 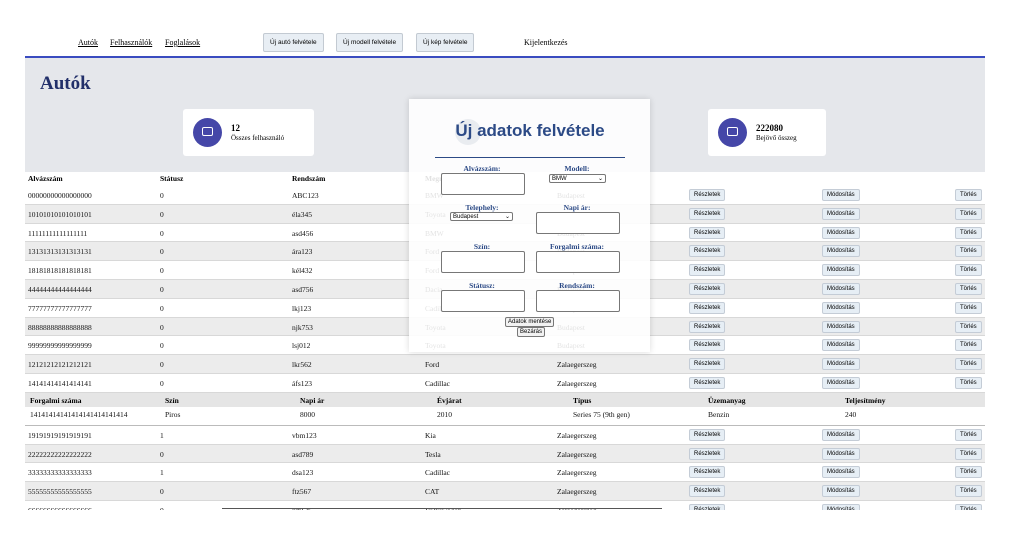 I want to click on table-cell: éla345, so click(x=302, y=214).